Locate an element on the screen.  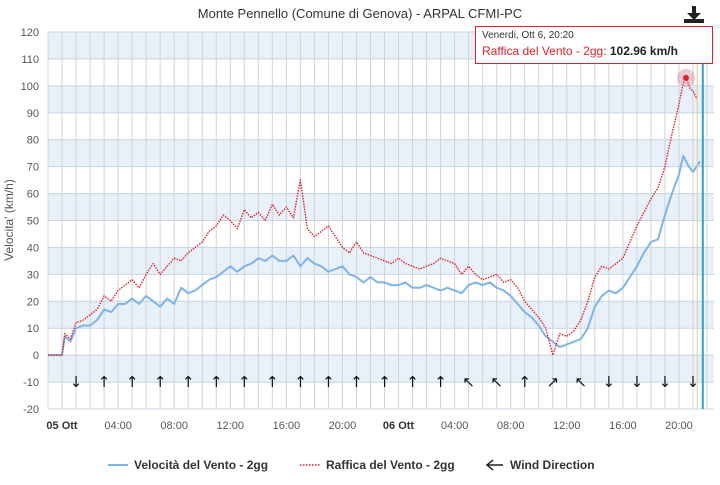
y-tick-label: -10 is located at coordinates (31, 383).